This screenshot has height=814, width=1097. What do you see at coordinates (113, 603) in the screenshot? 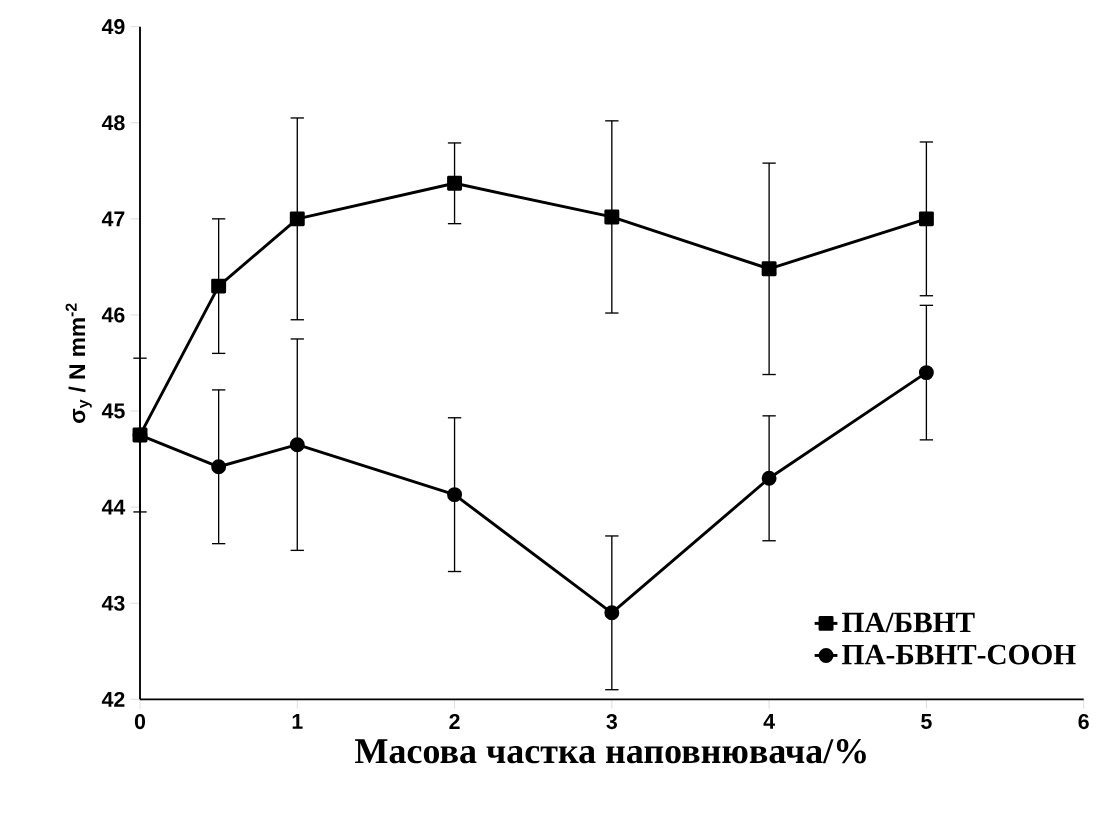
I see `y-tick-label: 43` at bounding box center [113, 603].